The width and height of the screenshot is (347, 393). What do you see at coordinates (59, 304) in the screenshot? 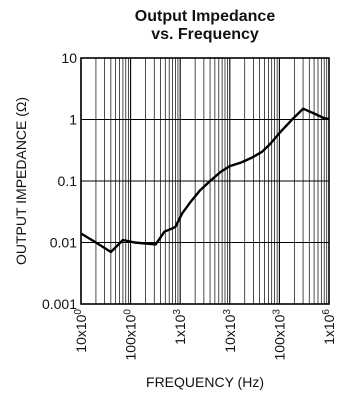
I see `y-tick-label: 0.001` at bounding box center [59, 304].